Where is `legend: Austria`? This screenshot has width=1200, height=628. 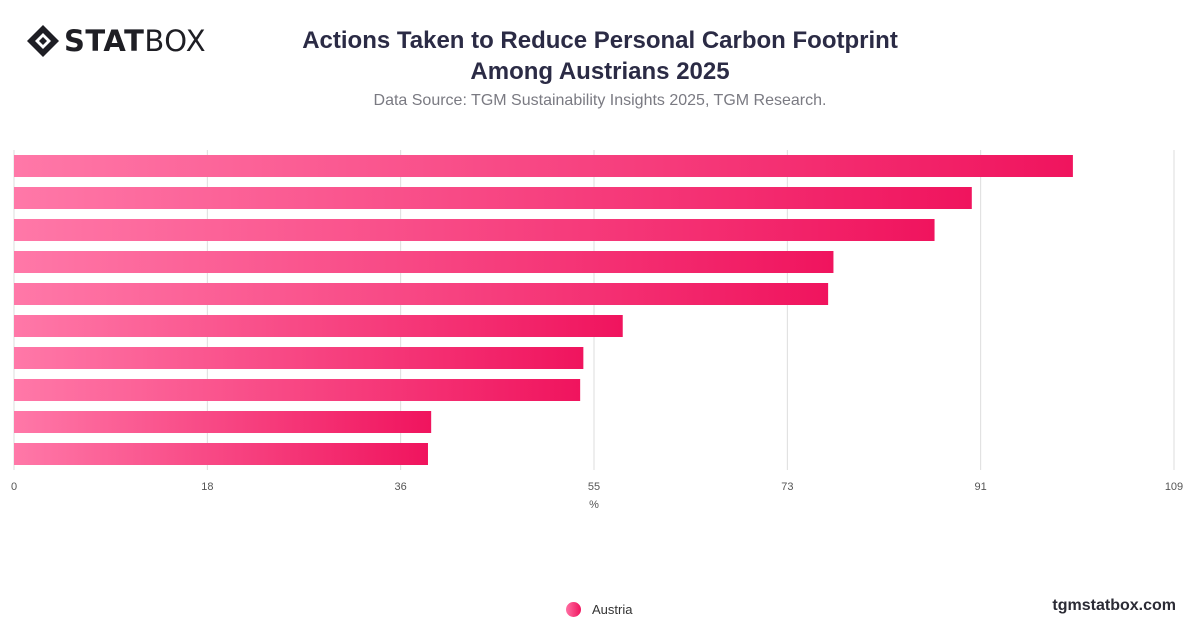 legend: Austria is located at coordinates (599, 609).